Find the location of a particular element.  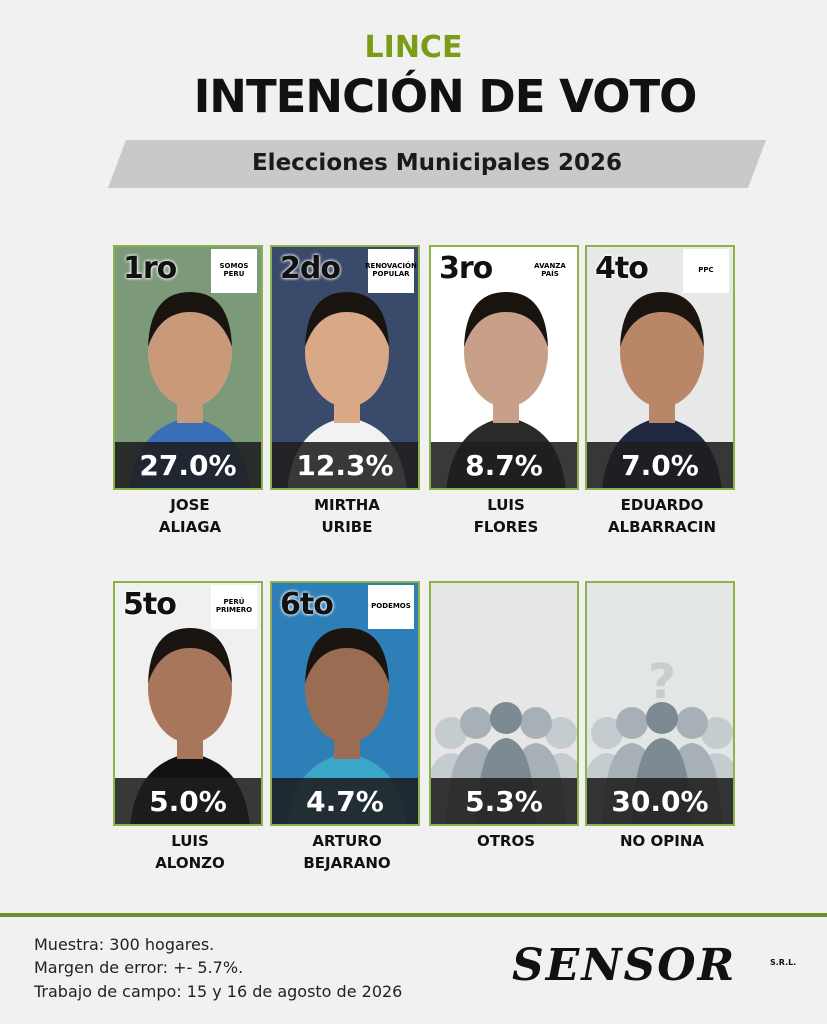

candidate-name: ALONZO is located at coordinates (190, 863).